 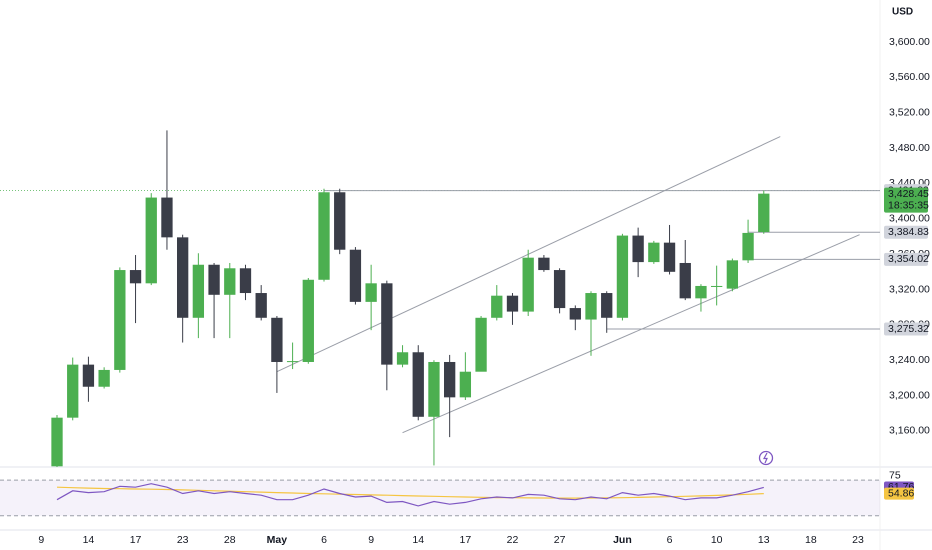 What do you see at coordinates (277, 540) in the screenshot?
I see `x-tick-label: May` at bounding box center [277, 540].